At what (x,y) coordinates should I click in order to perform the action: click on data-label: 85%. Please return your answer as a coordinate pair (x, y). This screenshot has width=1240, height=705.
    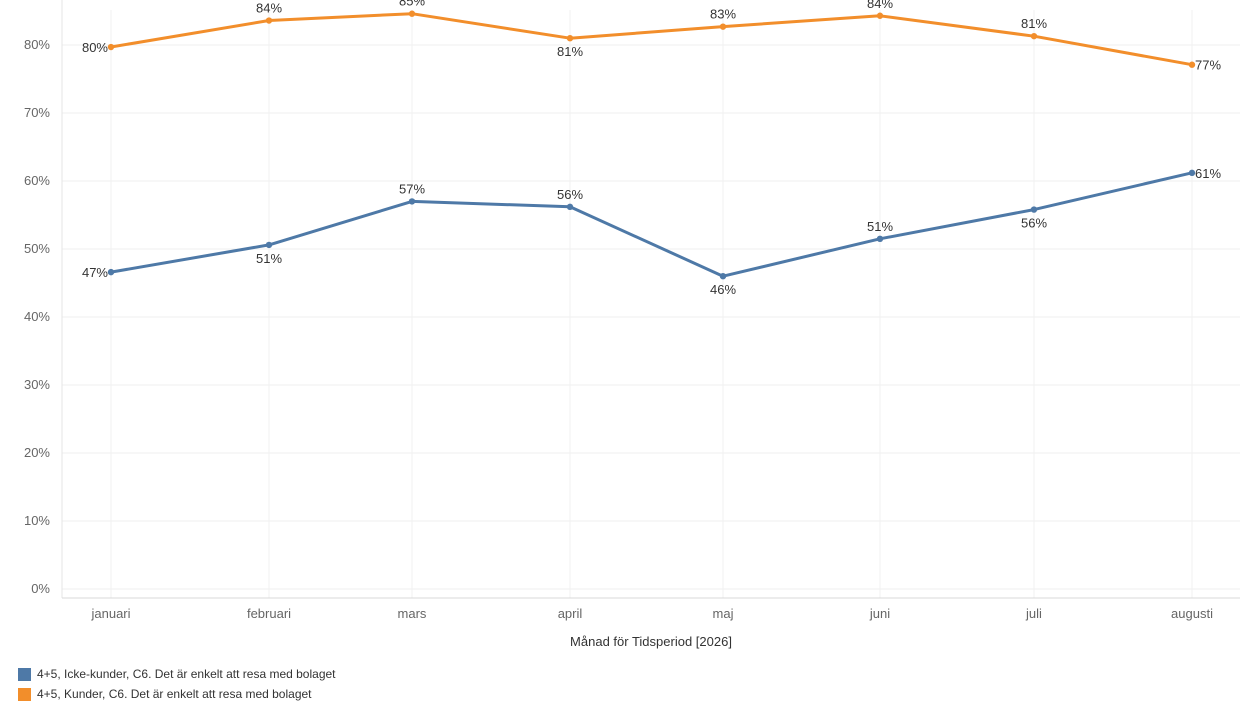
    Looking at the image, I should click on (412, 4).